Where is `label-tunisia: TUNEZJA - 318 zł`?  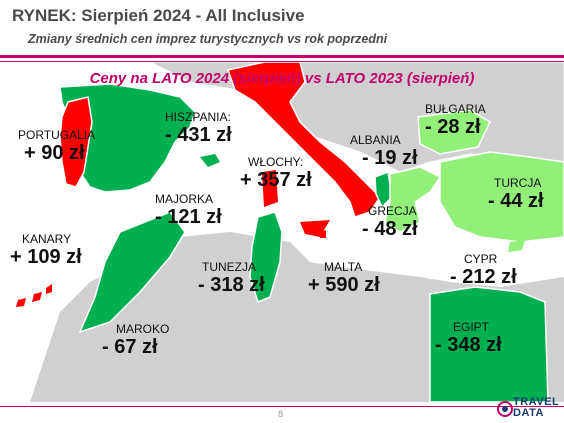
label-tunisia: TUNEZJA - 318 zł is located at coordinates (231, 278).